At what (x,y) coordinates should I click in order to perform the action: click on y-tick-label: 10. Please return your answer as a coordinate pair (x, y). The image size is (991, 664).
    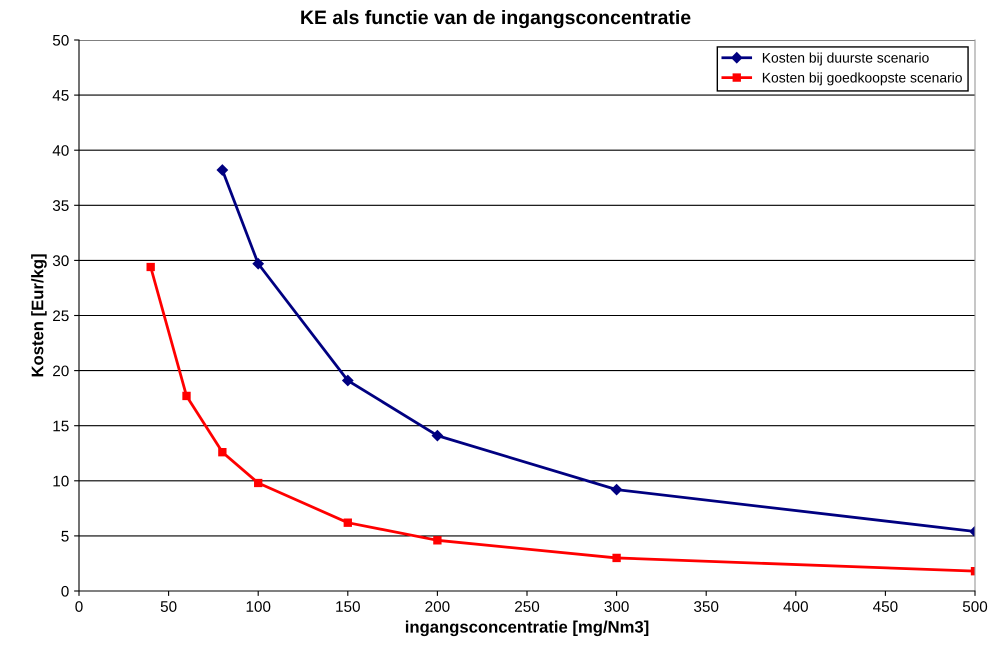
    Looking at the image, I should click on (61, 481).